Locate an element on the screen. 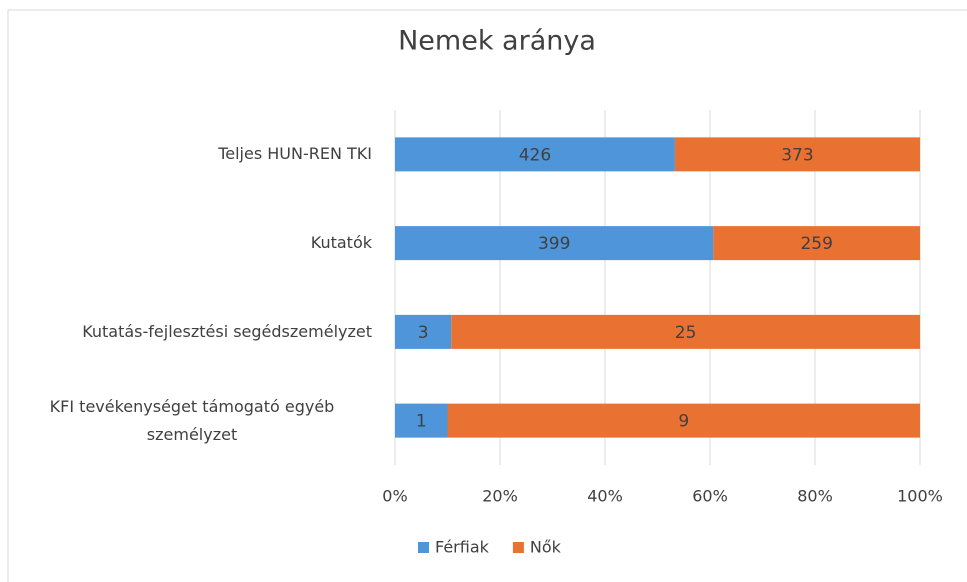  data-label: 1 is located at coordinates (421, 422).